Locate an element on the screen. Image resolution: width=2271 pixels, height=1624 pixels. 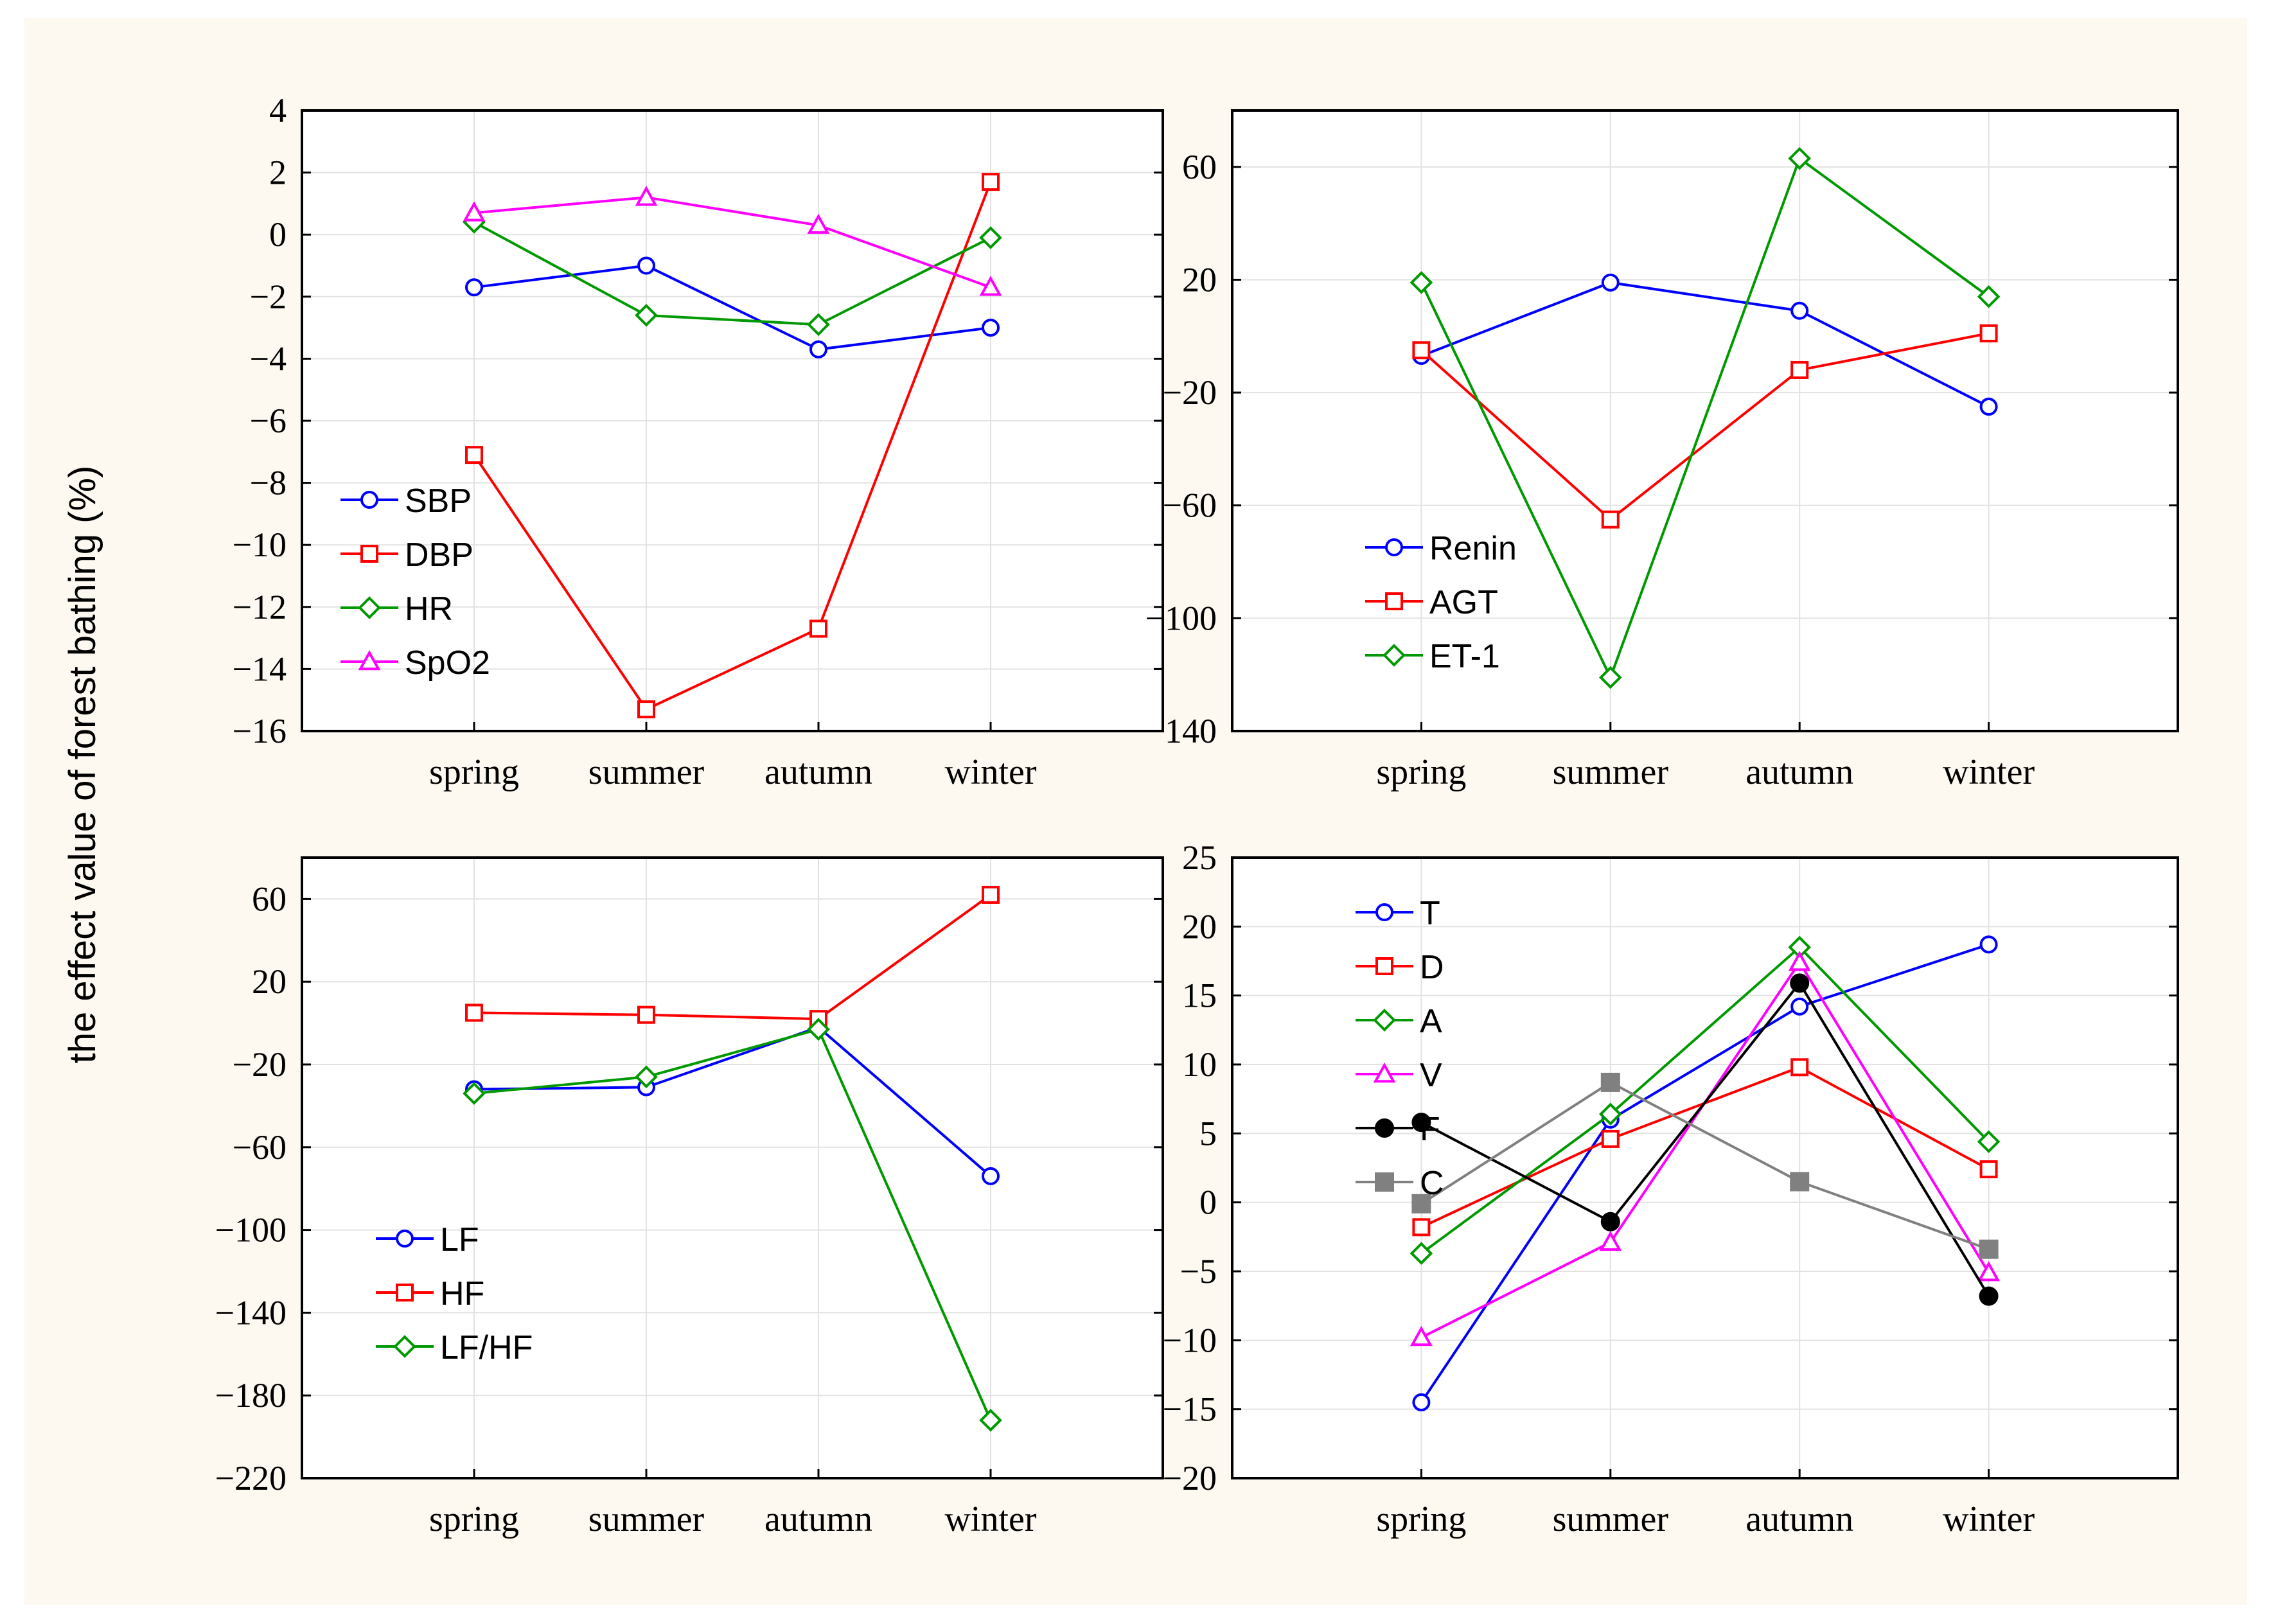
y-tick-label: 0 is located at coordinates (278, 234).